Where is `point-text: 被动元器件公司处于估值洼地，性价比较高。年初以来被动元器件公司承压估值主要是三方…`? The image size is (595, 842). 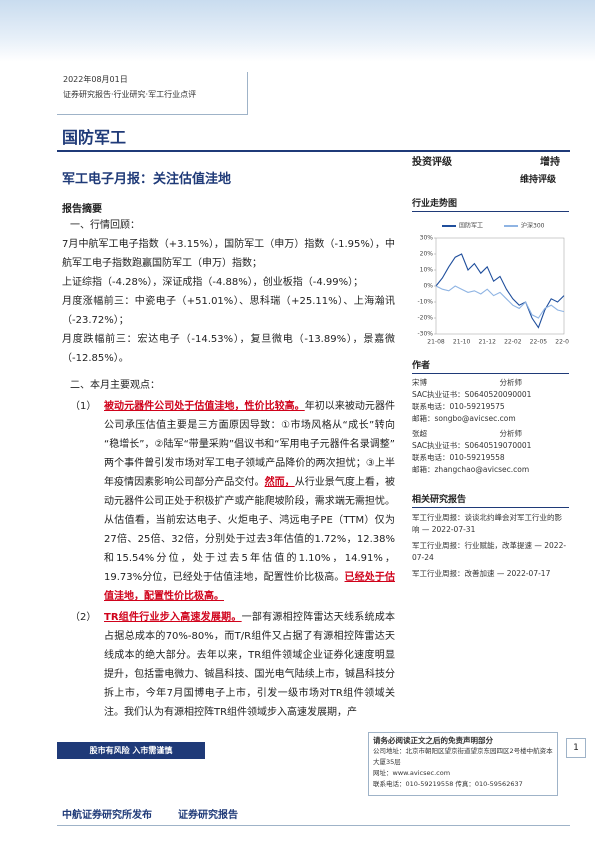
point-text: 被动元器件公司处于估值洼地，性价比较高。年初以来被动元器件公司承压估值主要是三方… is located at coordinates (249, 501).